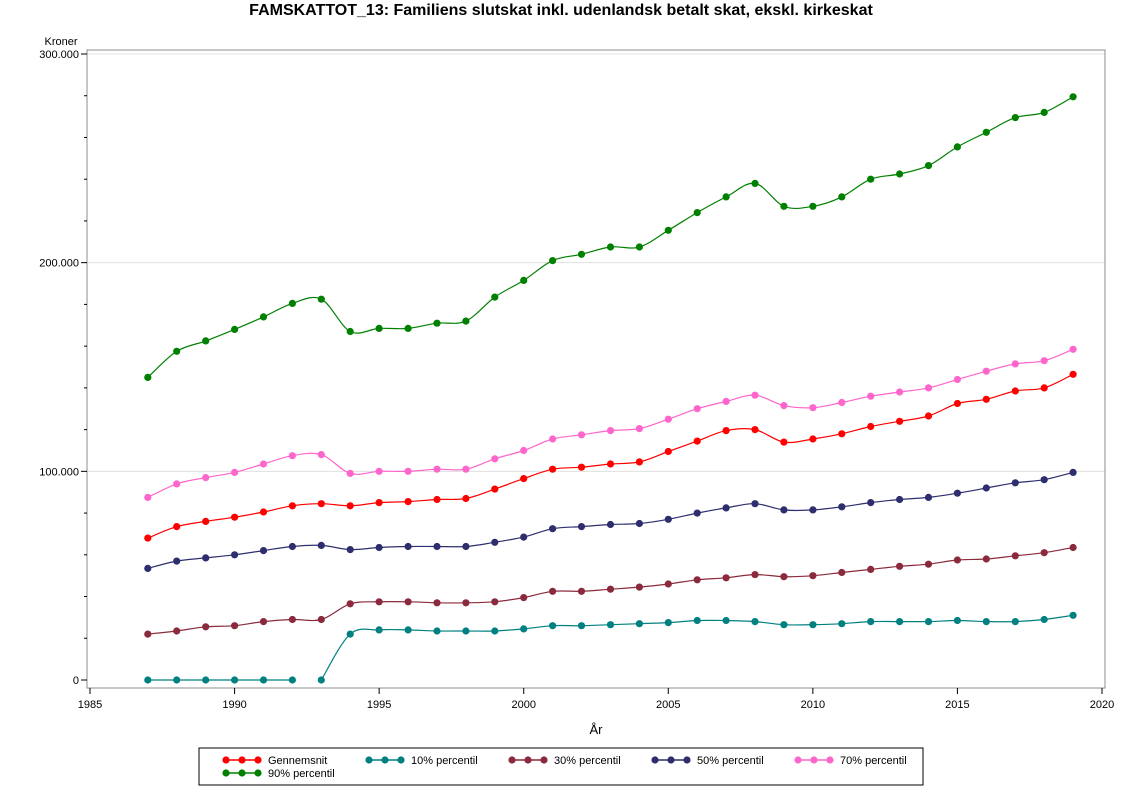 The width and height of the screenshot is (1122, 793). Describe the element at coordinates (63, 368) in the screenshot. I see `y-axis: 0 100.000 200.000 300.000` at that location.